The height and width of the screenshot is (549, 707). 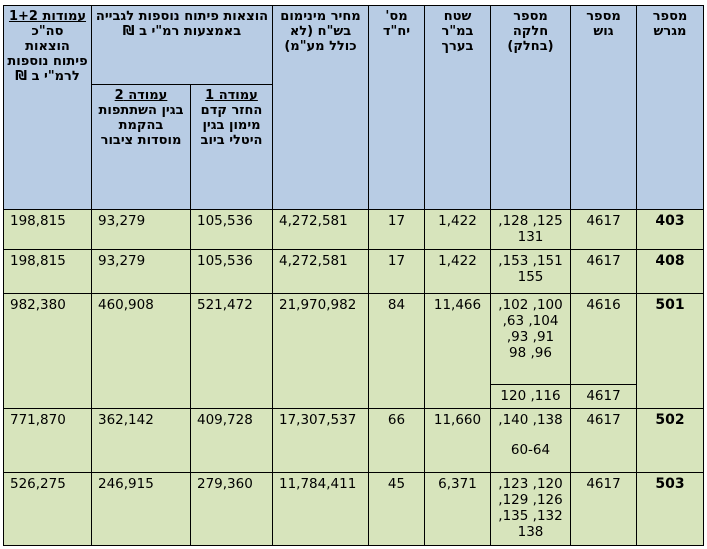 I want to click on total-value: 198,815, so click(x=38, y=261).